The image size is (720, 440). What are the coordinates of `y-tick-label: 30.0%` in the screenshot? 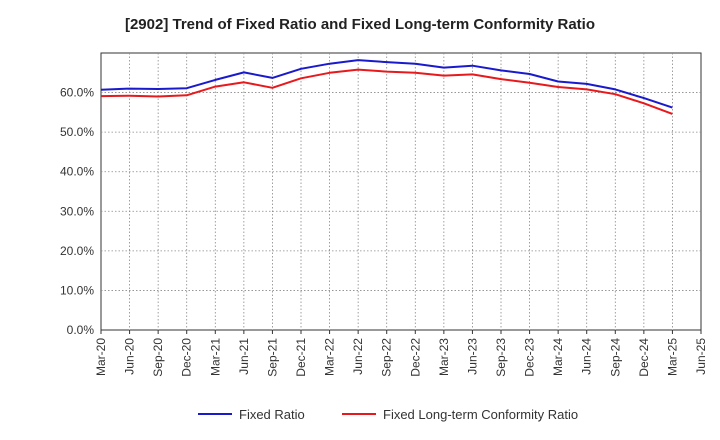 It's located at (77, 211).